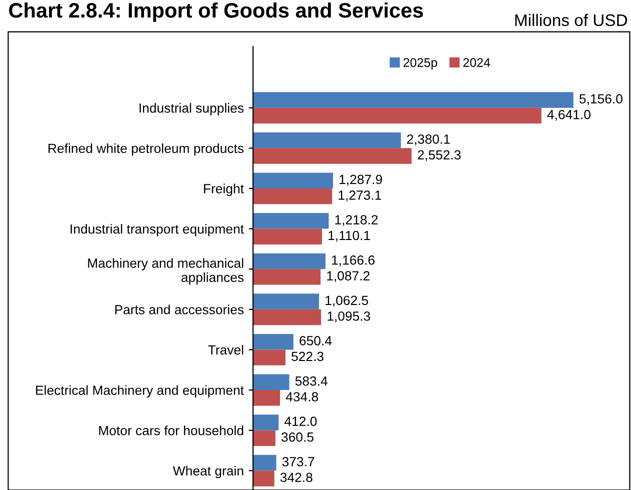  Describe the element at coordinates (316, 341) in the screenshot. I see `data-label: 650.4` at that location.